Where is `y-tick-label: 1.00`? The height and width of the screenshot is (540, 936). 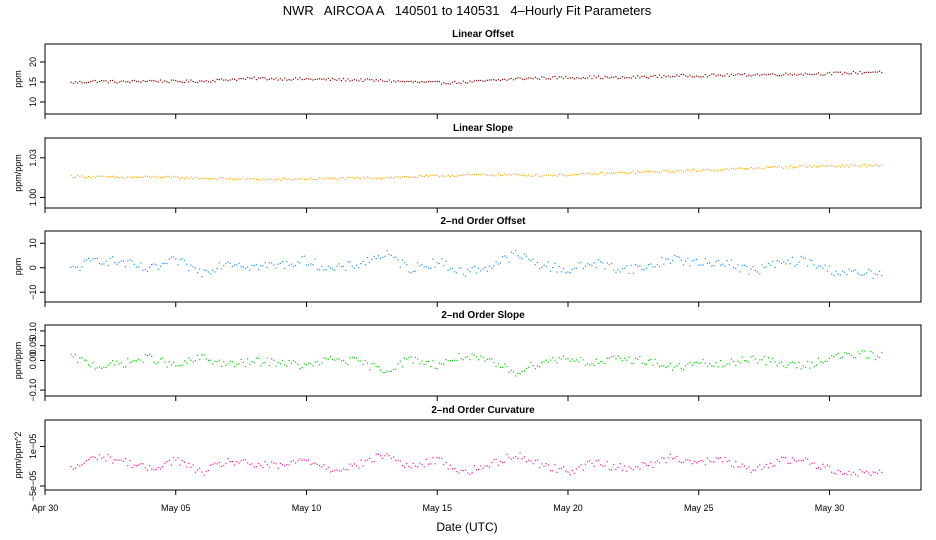 y-tick-label: 1.00 is located at coordinates (33, 198).